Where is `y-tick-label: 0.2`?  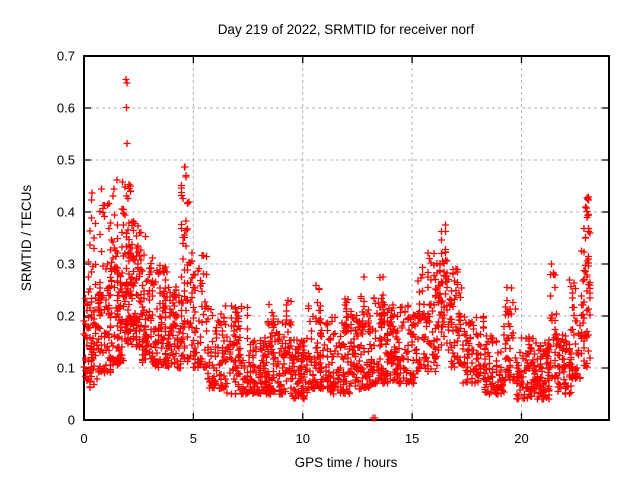
y-tick-label: 0.2 is located at coordinates (66, 316).